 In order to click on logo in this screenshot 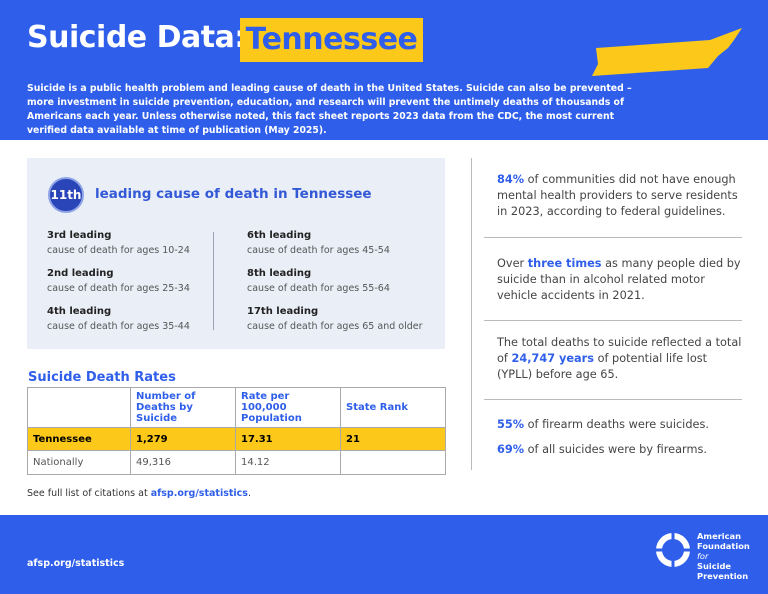, I will do `click(673, 550)`.